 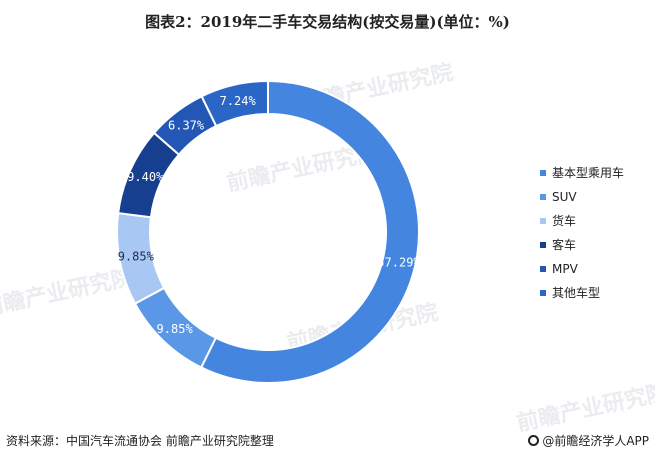 What do you see at coordinates (597, 245) in the screenshot?
I see `legend-item: 客车` at bounding box center [597, 245].